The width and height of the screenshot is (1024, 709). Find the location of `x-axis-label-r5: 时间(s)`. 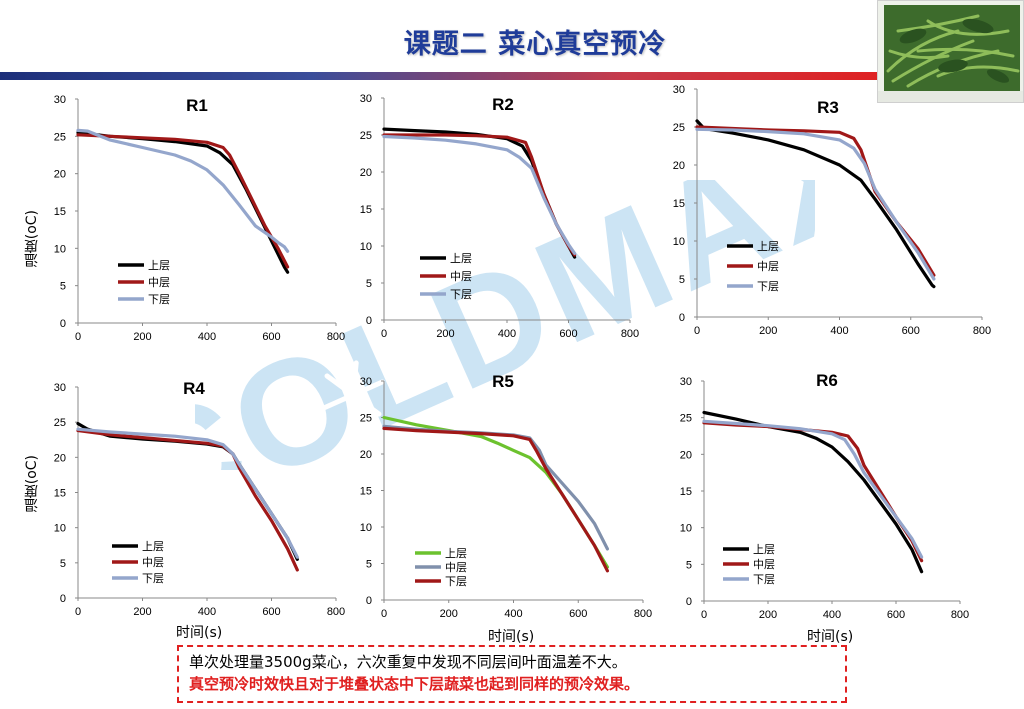

x-axis-label-r5: 时间(s) is located at coordinates (511, 637).